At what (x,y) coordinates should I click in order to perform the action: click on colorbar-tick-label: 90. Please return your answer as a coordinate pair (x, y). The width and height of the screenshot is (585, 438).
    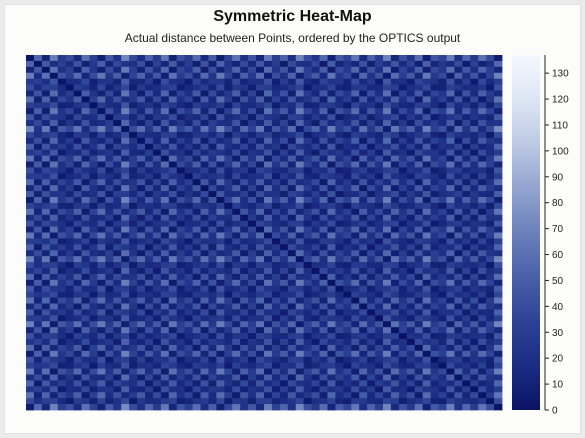
    Looking at the image, I should click on (558, 177).